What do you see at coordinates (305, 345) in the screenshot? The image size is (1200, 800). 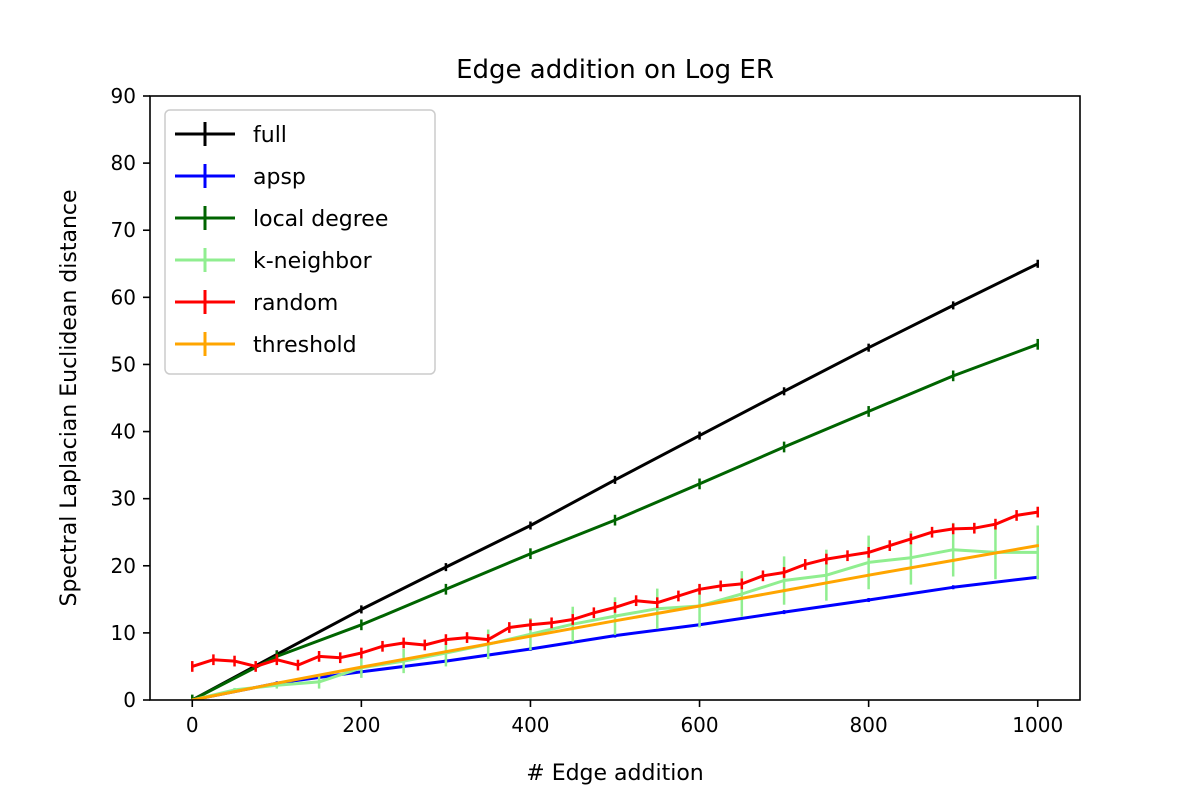 I see `legend-label-threshold: threshold` at bounding box center [305, 345].